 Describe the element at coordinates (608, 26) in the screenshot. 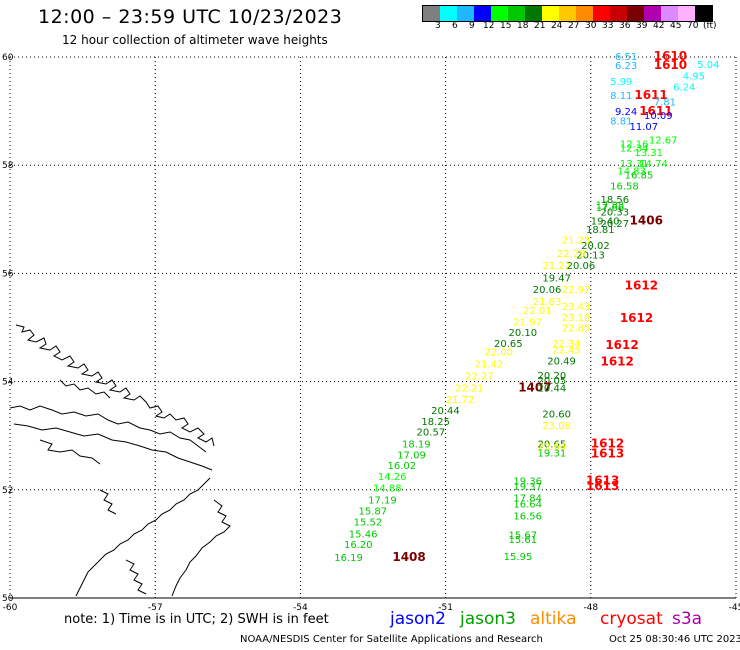

I see `color-scale-label: 33` at that location.